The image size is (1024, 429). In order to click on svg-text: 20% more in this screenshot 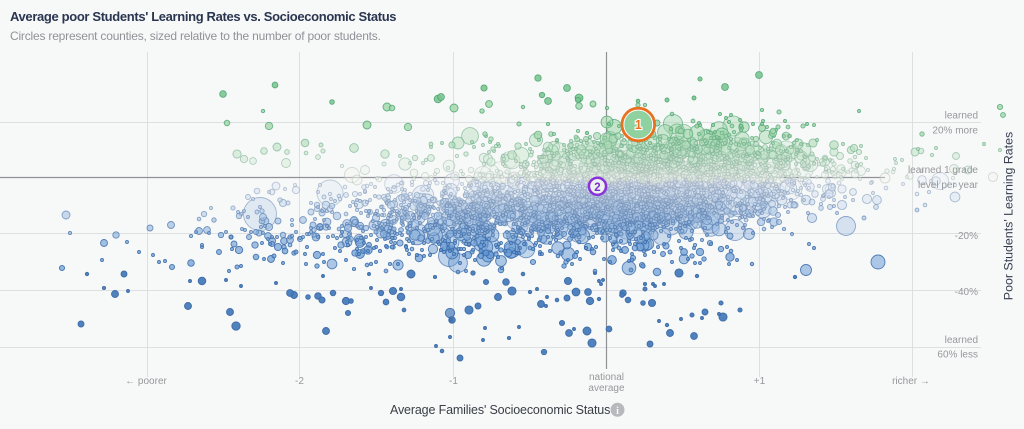, I will do `click(955, 131)`.